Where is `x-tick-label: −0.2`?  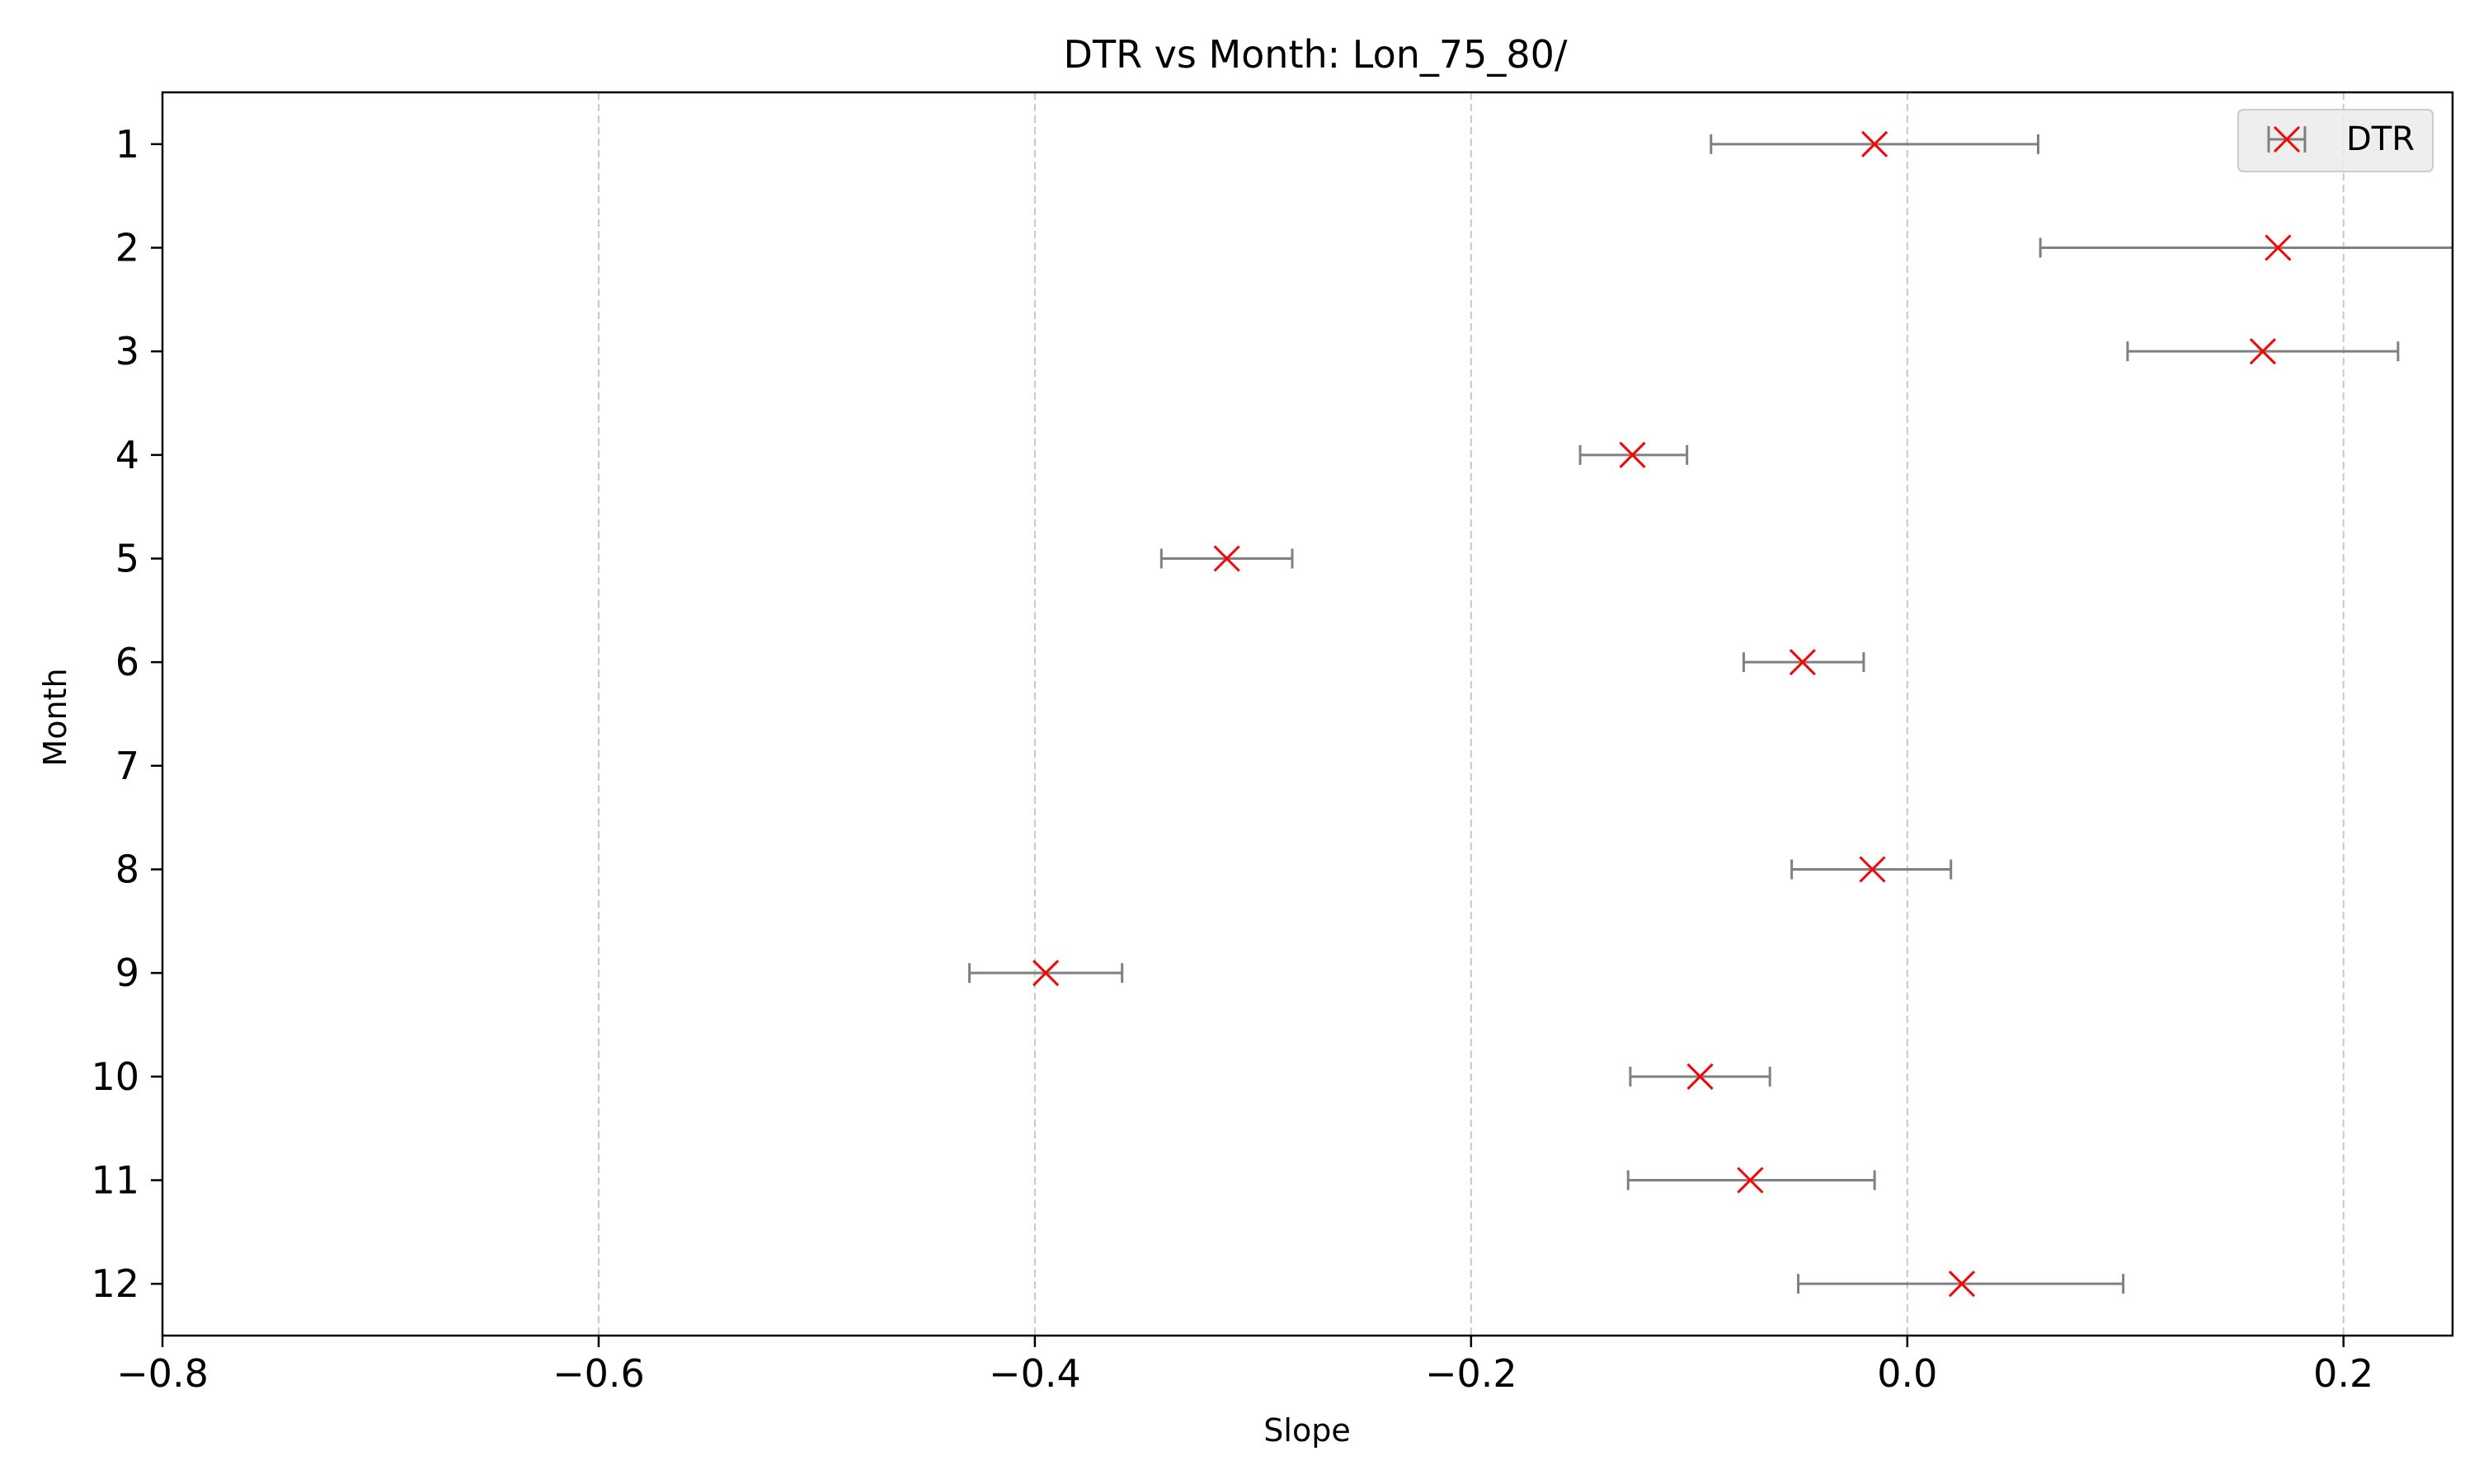
x-tick-label: −0.2 is located at coordinates (1471, 1373).